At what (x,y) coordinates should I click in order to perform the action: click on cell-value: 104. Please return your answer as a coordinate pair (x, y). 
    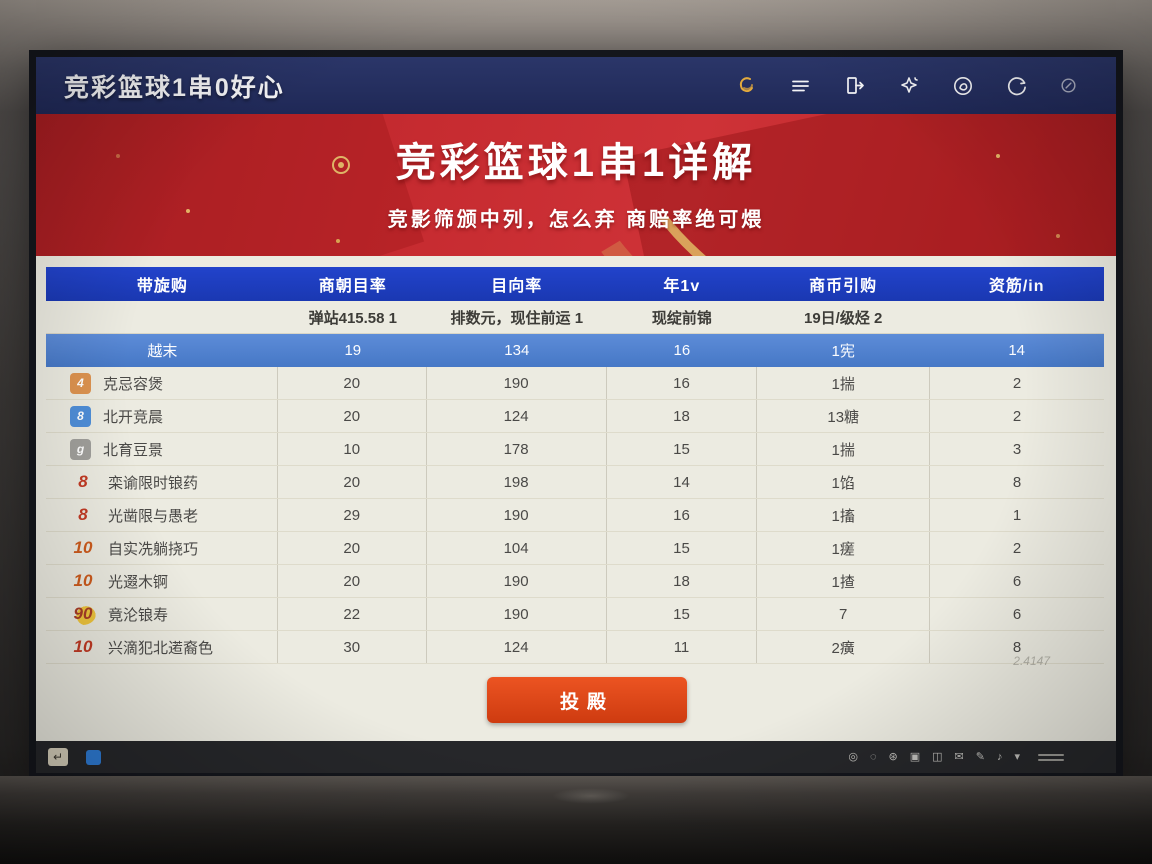
    Looking at the image, I should click on (517, 548).